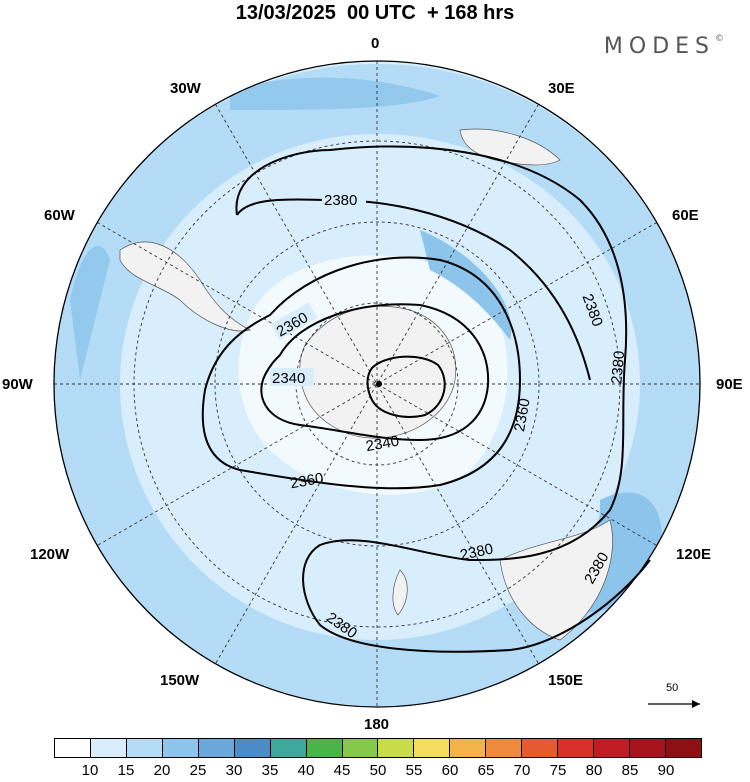 The width and height of the screenshot is (750, 782). Describe the element at coordinates (719, 39) in the screenshot. I see `copyright-mark: ©` at that location.